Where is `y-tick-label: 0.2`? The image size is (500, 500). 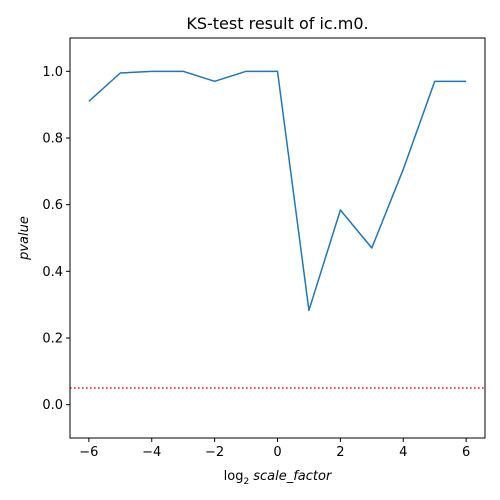 y-tick-label: 0.2 is located at coordinates (52, 339).